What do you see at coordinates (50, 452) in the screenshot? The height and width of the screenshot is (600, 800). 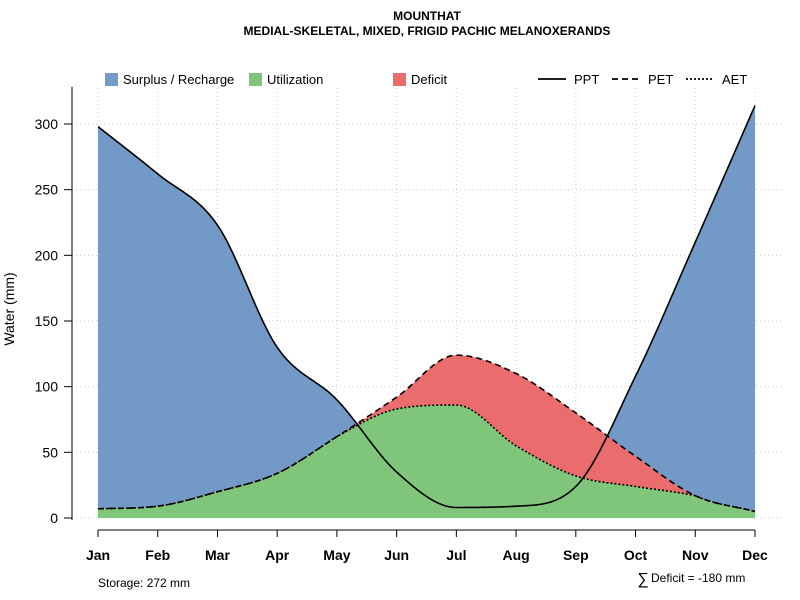 I see `y-tick-label: 50` at bounding box center [50, 452].